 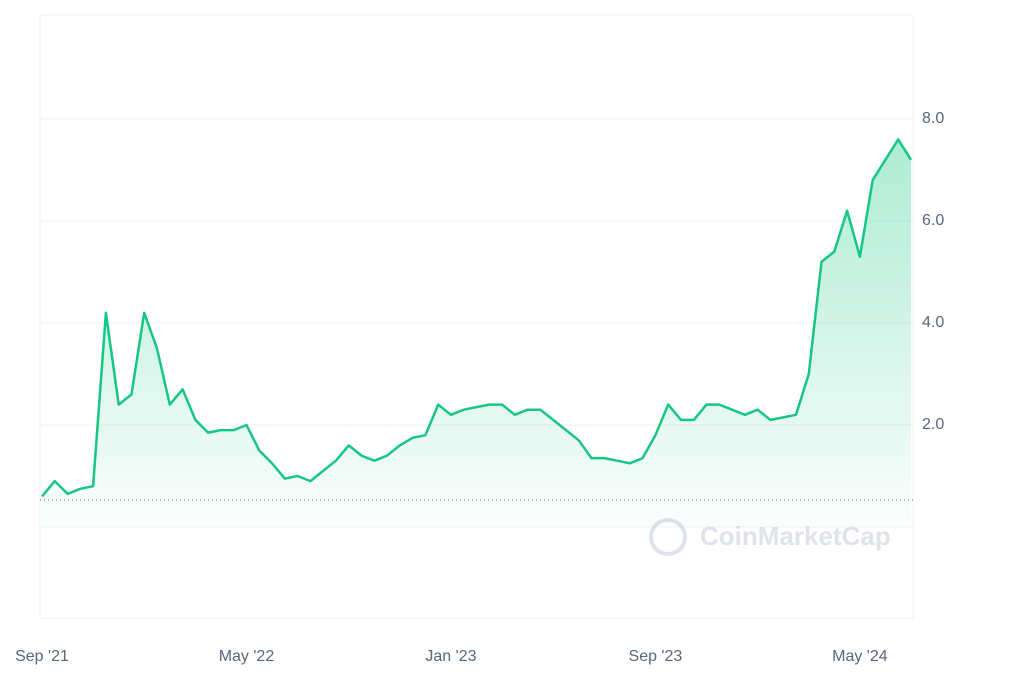 What do you see at coordinates (933, 424) in the screenshot?
I see `y-tick-label: 2.0` at bounding box center [933, 424].